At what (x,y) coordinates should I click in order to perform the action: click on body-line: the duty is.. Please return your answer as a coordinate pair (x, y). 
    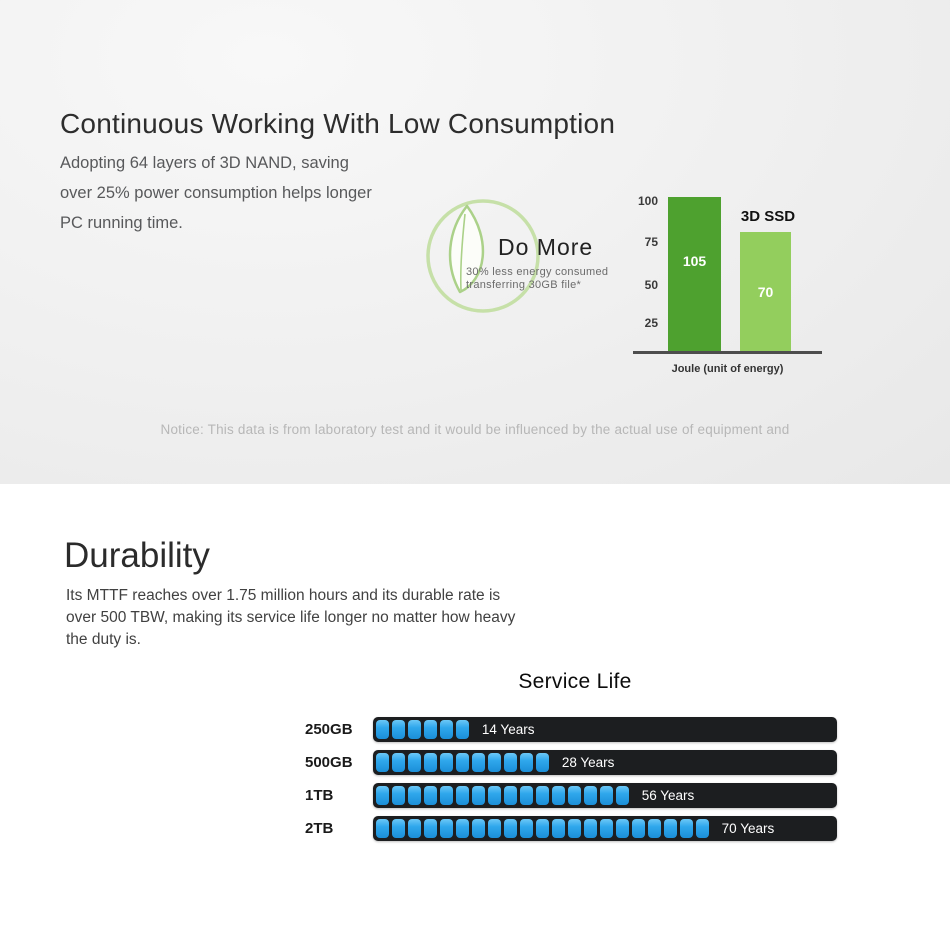
    Looking at the image, I should click on (103, 639).